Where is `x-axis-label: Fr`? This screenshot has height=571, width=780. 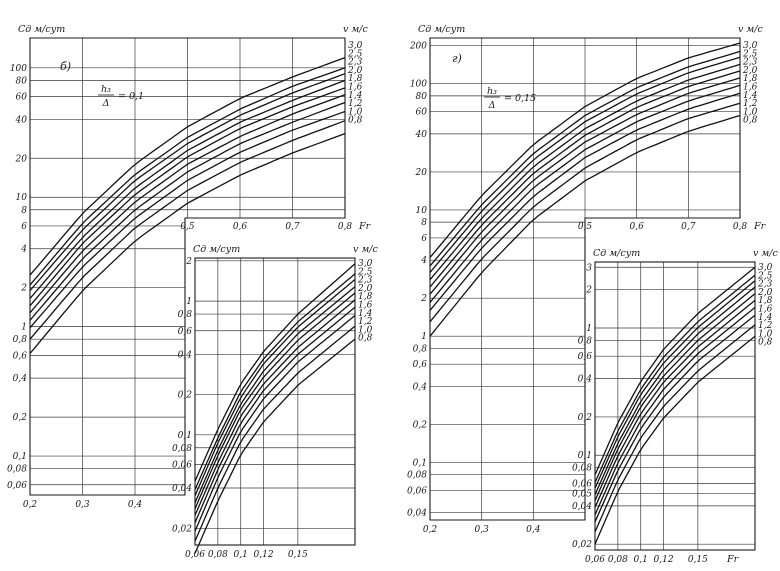
x-axis-label: Fr is located at coordinates (365, 226).